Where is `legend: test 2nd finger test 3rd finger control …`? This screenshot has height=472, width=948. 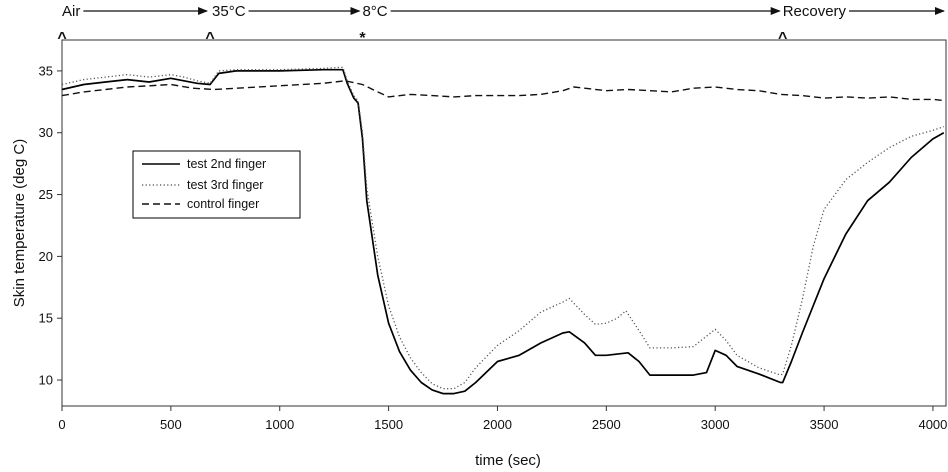 legend: test 2nd finger test 3rd finger control … is located at coordinates (216, 184).